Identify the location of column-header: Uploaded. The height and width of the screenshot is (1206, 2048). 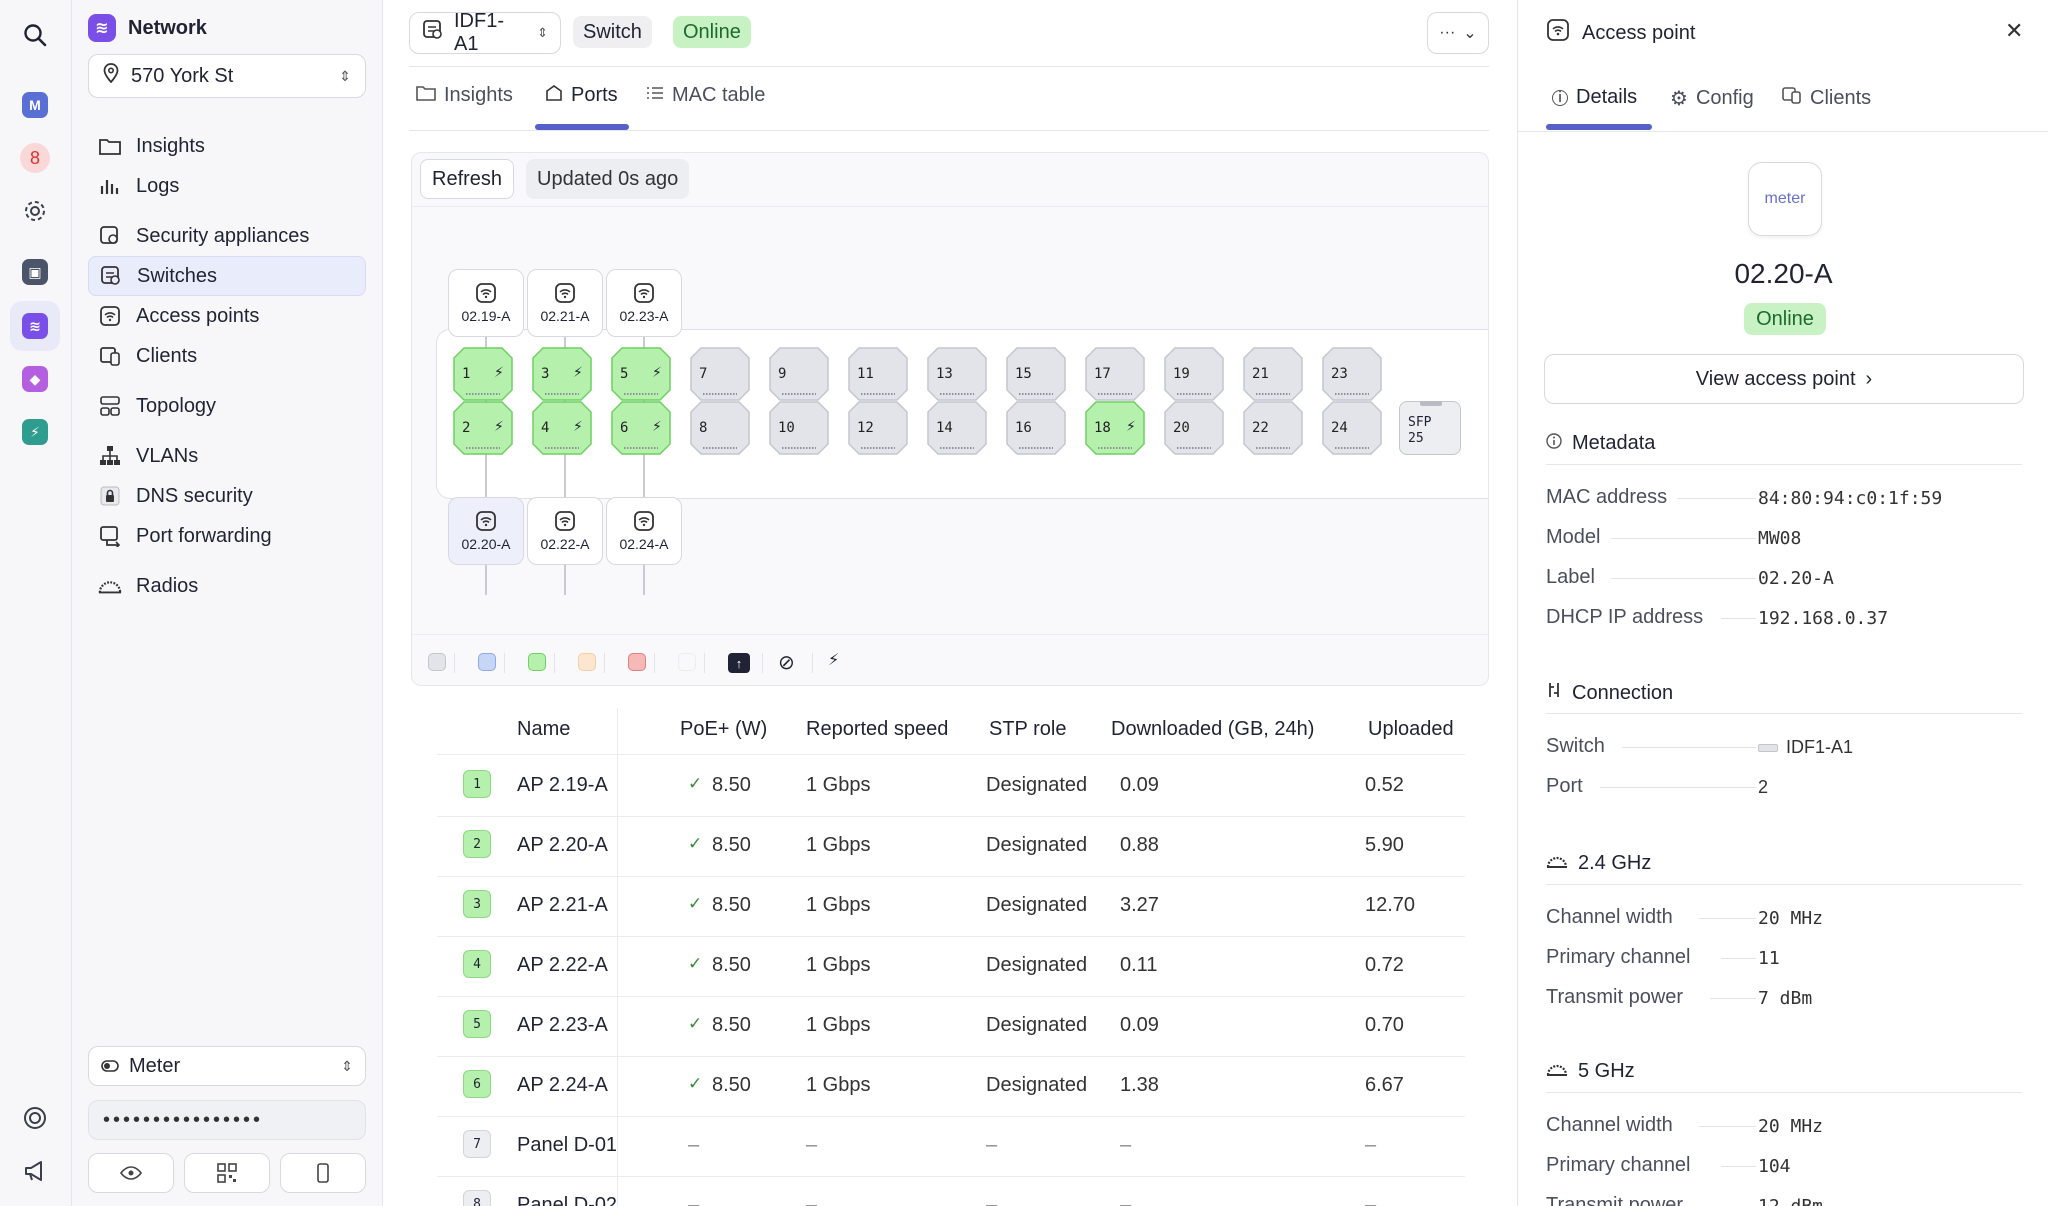
(1411, 729).